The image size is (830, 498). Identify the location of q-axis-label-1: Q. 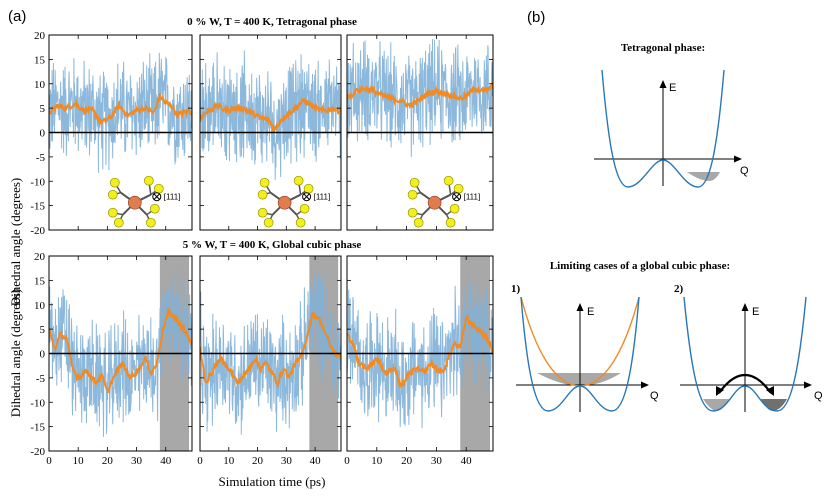
(654, 396).